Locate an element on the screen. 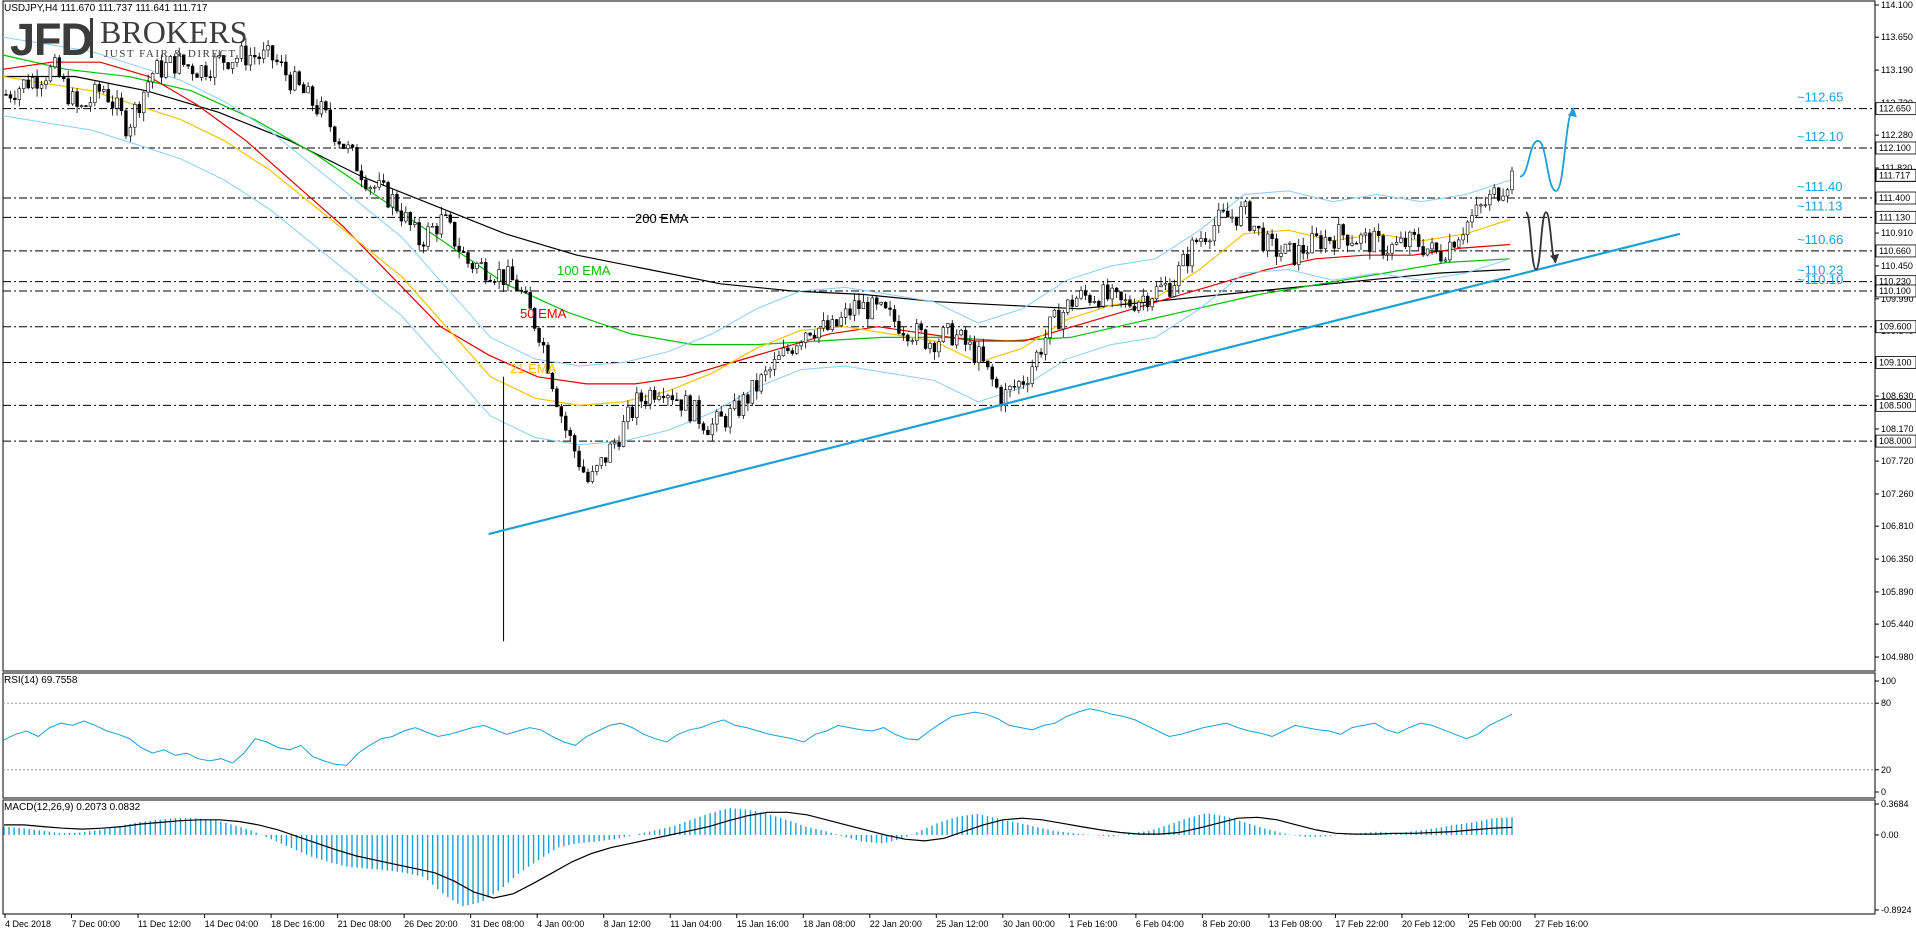 This screenshot has height=936, width=1916. macd-title: MACD(12,26,9) 0.2073 0.0832 is located at coordinates (72, 807).